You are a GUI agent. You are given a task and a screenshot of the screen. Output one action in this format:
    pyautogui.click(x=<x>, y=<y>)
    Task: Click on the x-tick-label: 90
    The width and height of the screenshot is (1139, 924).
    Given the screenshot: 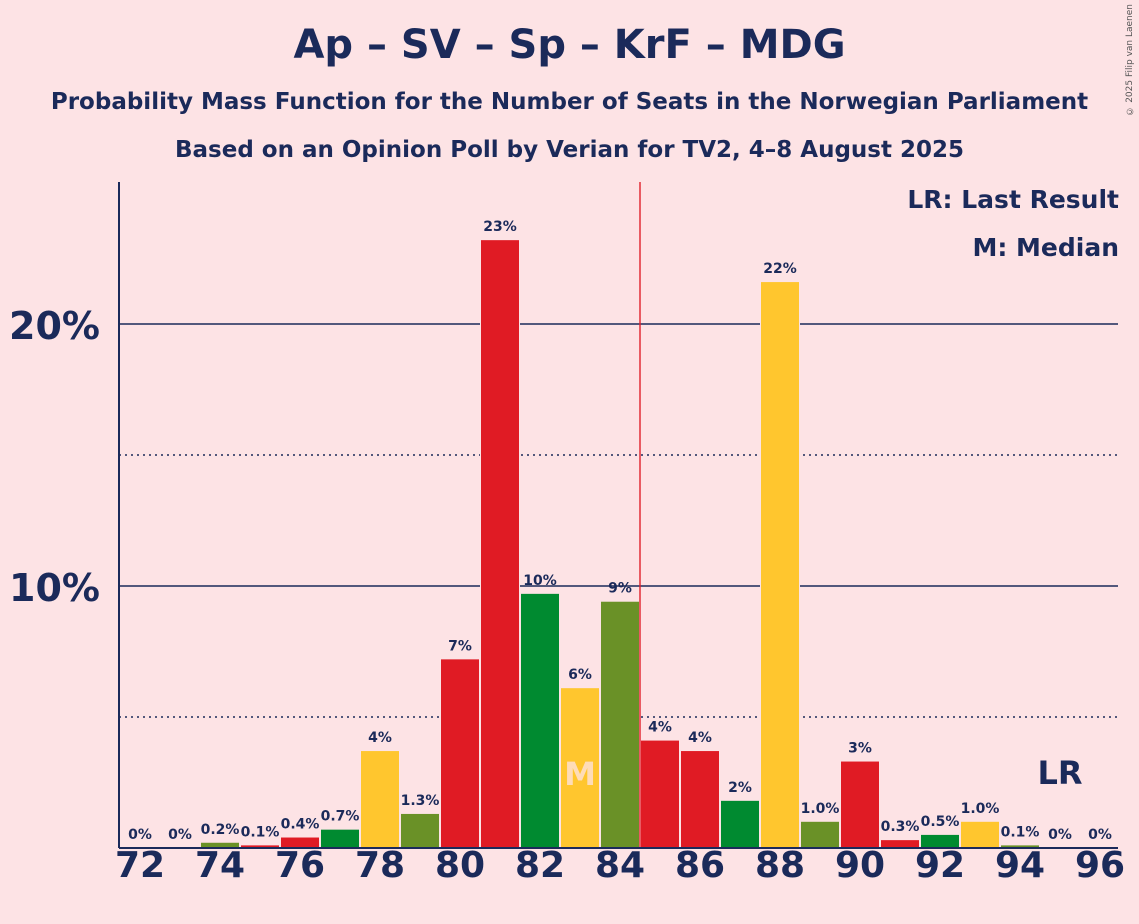 What is the action you would take?
    pyautogui.click(x=860, y=865)
    